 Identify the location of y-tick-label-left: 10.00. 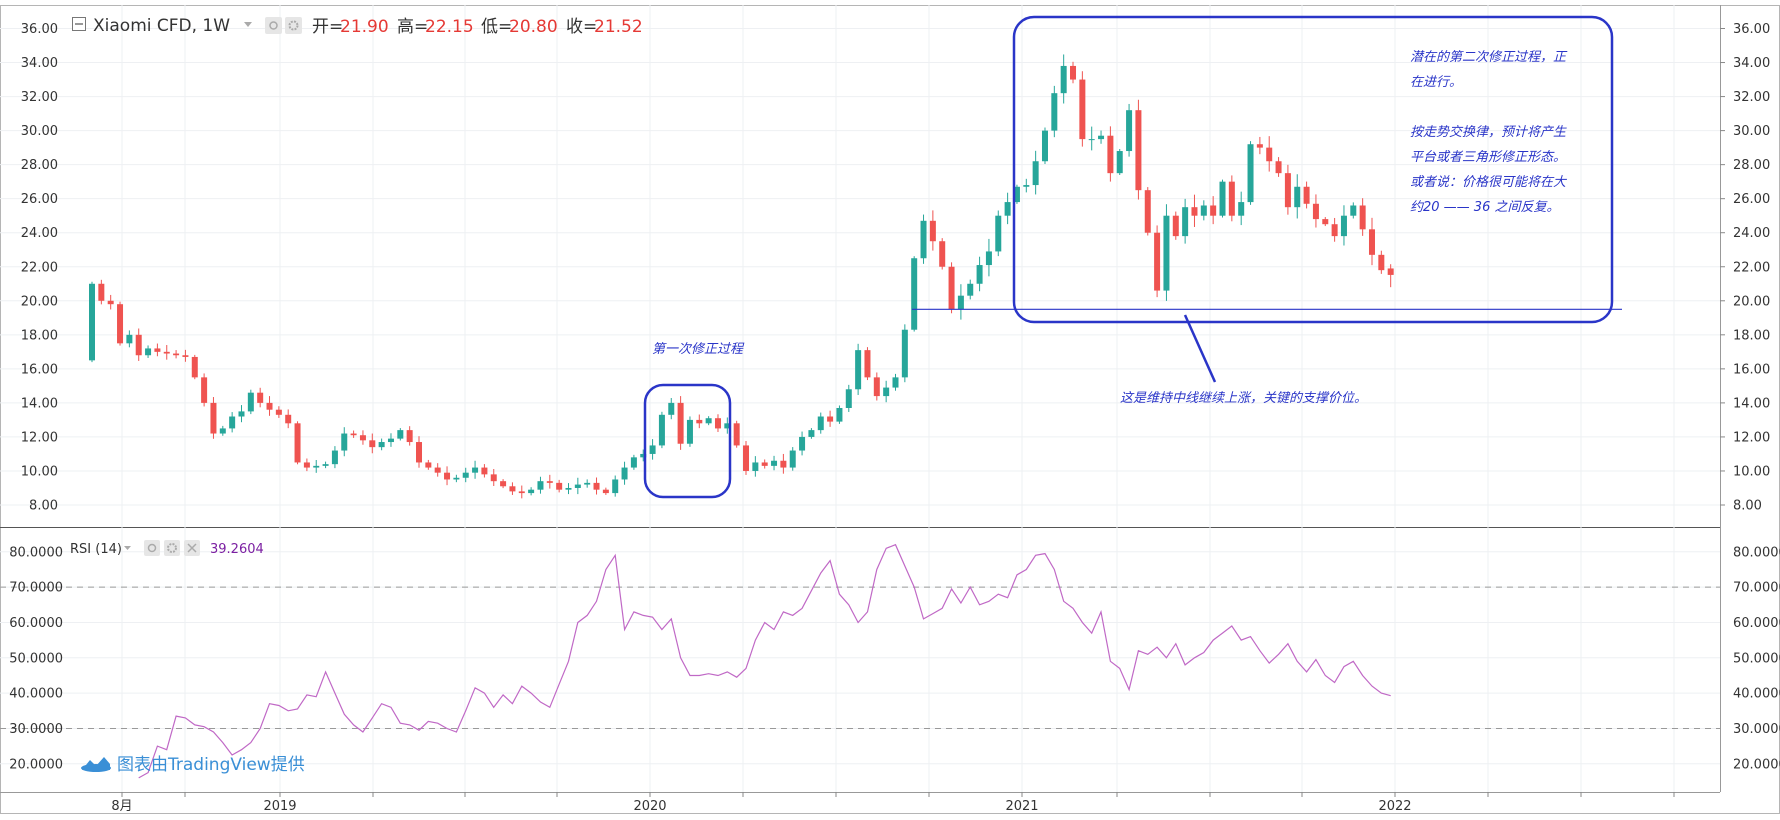
(39, 471).